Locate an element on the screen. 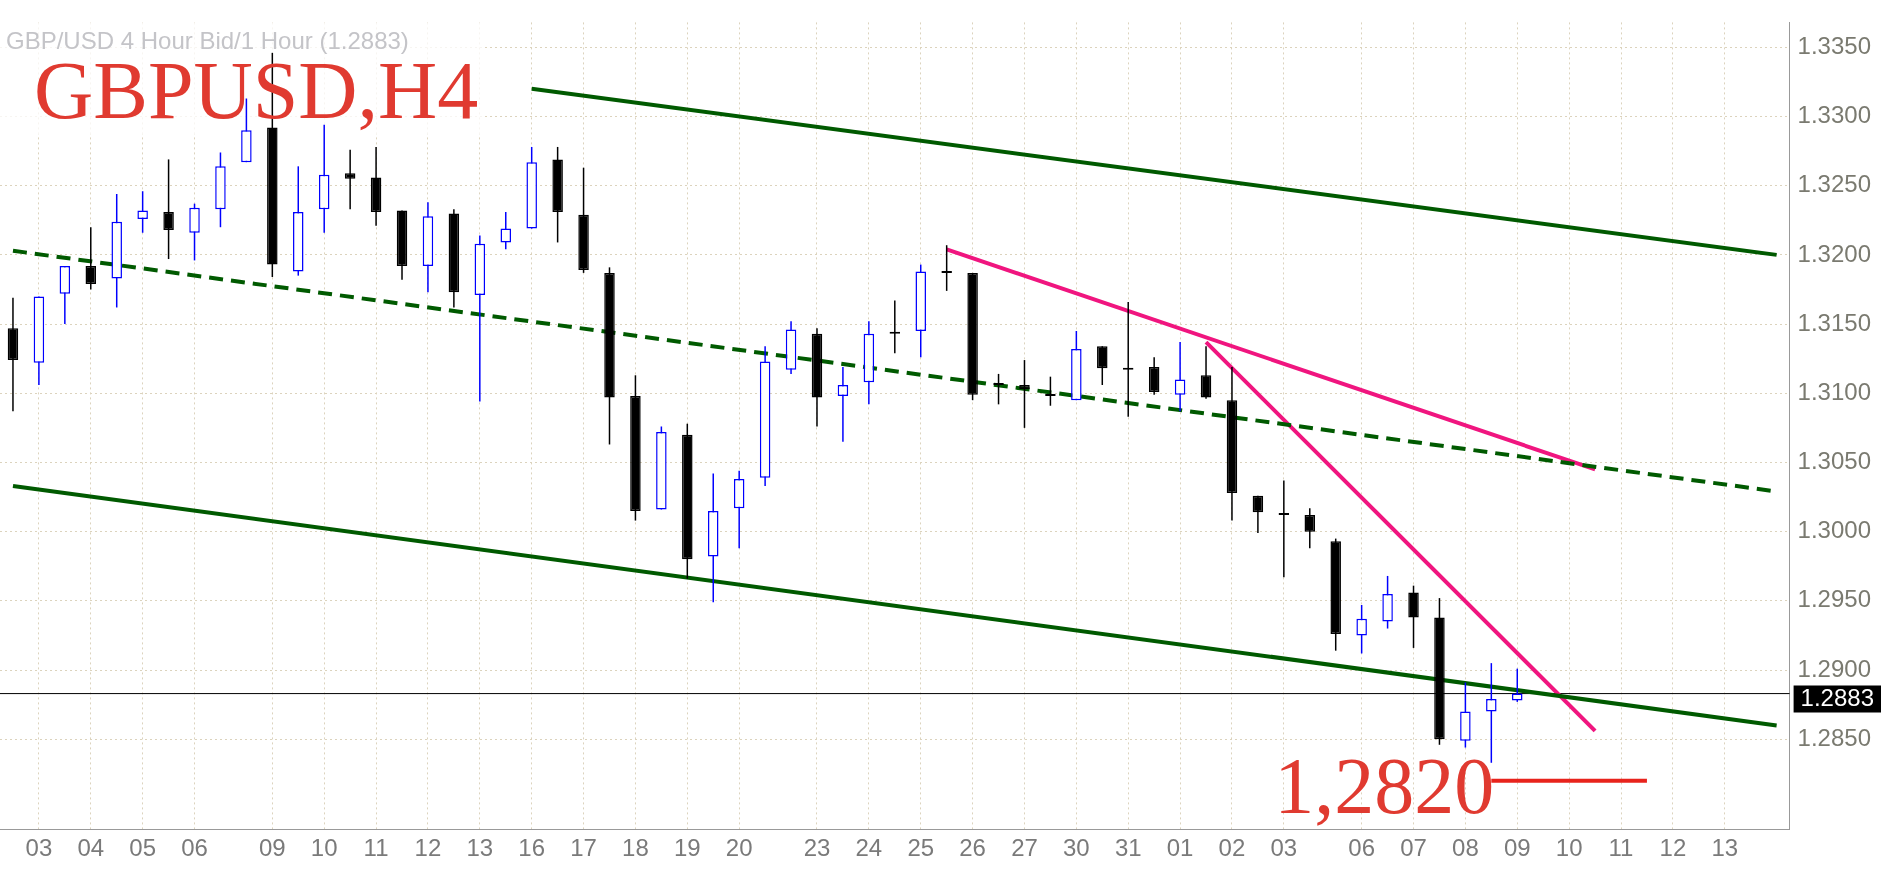 Image resolution: width=1883 pixels, height=874 pixels. x-tick-label: 20 is located at coordinates (739, 848).